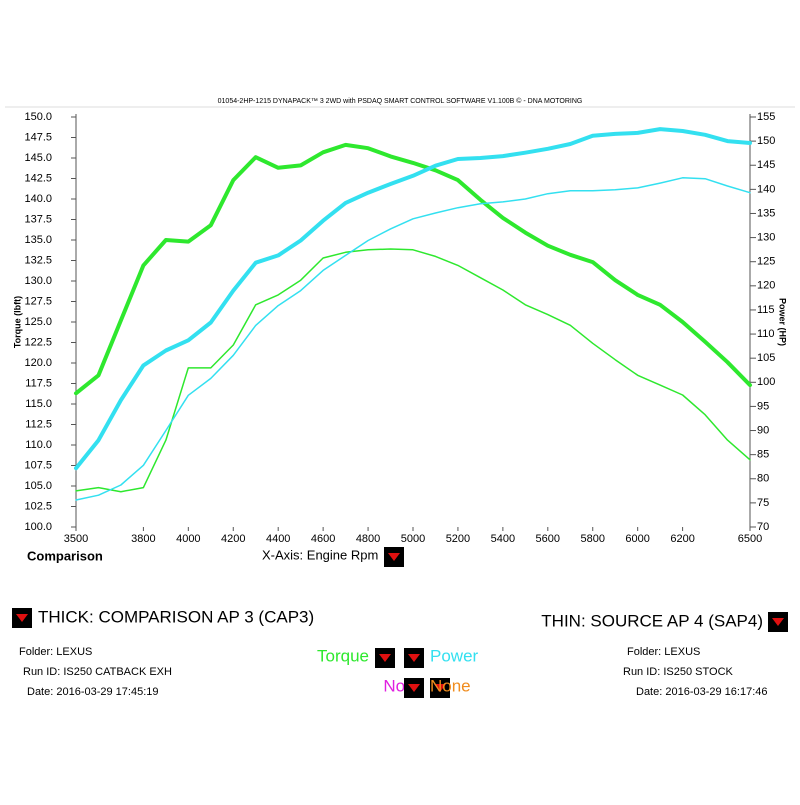  Describe the element at coordinates (38, 199) in the screenshot. I see `y-tick-label: 140.0` at that location.